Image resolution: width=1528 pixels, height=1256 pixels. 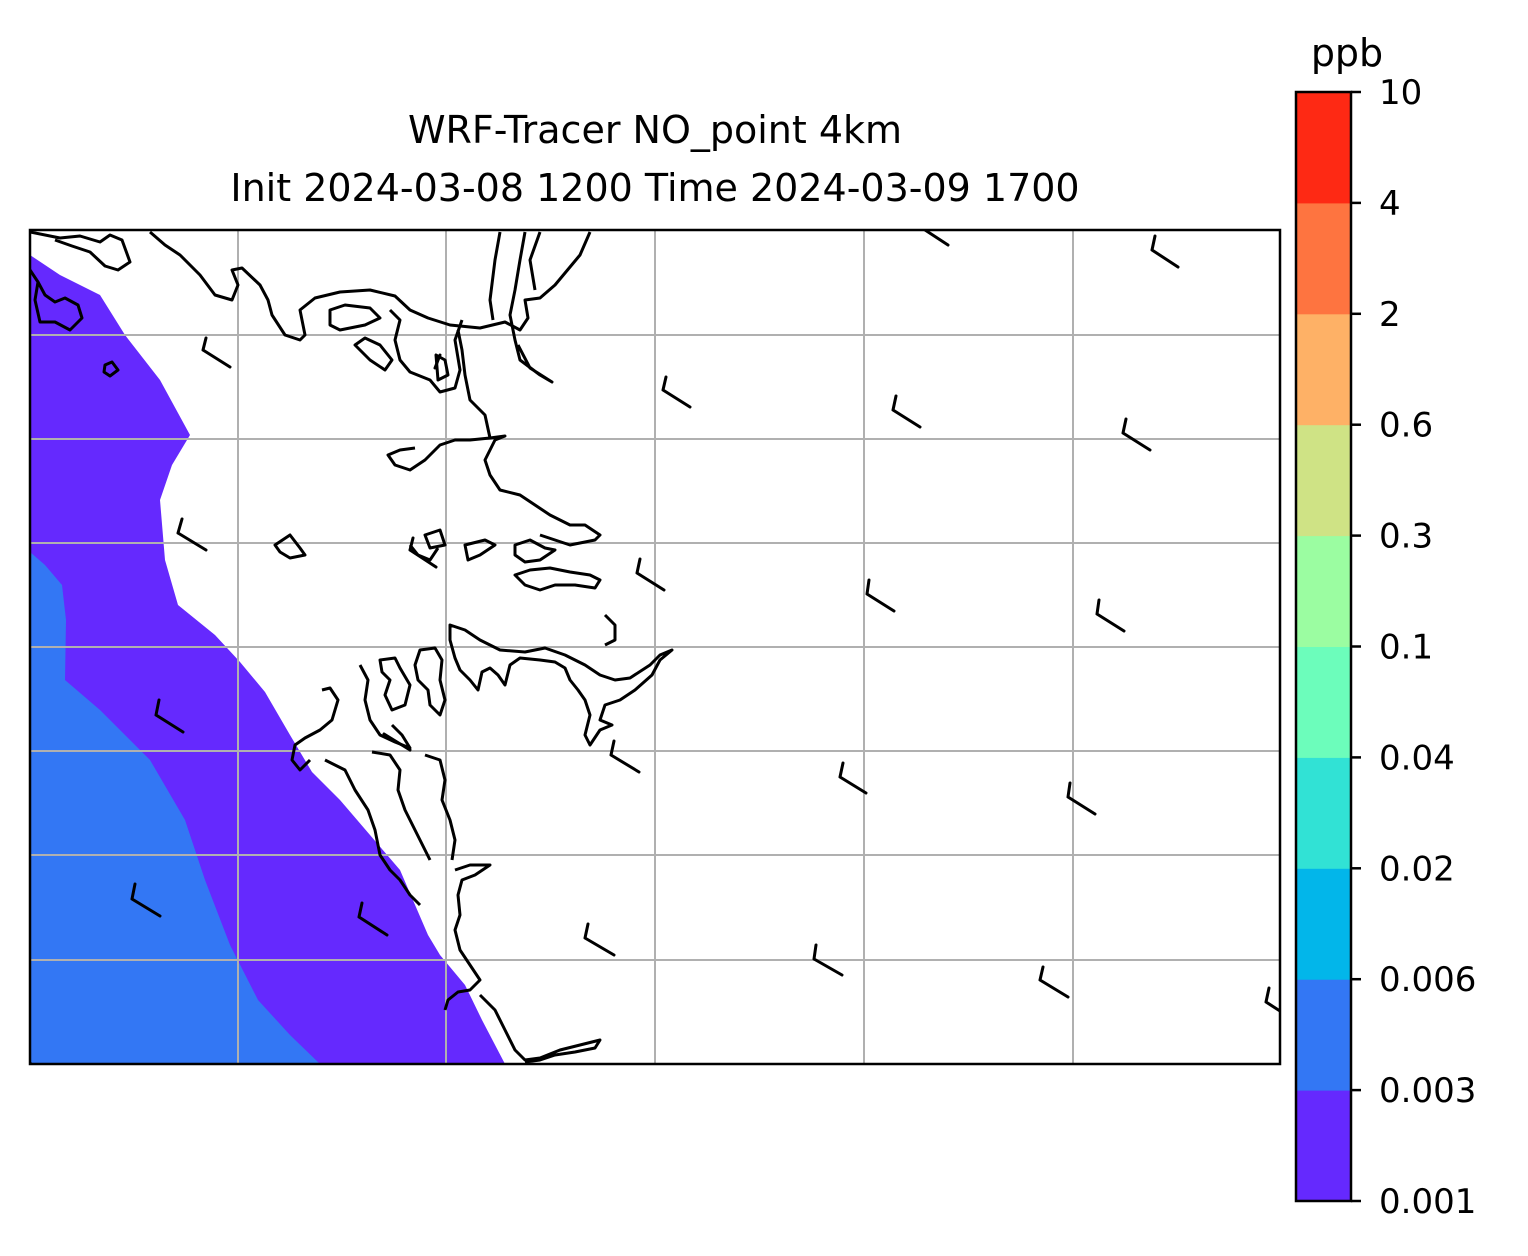 I want to click on colorbar-tick-label: 0.1, so click(x=1406, y=648).